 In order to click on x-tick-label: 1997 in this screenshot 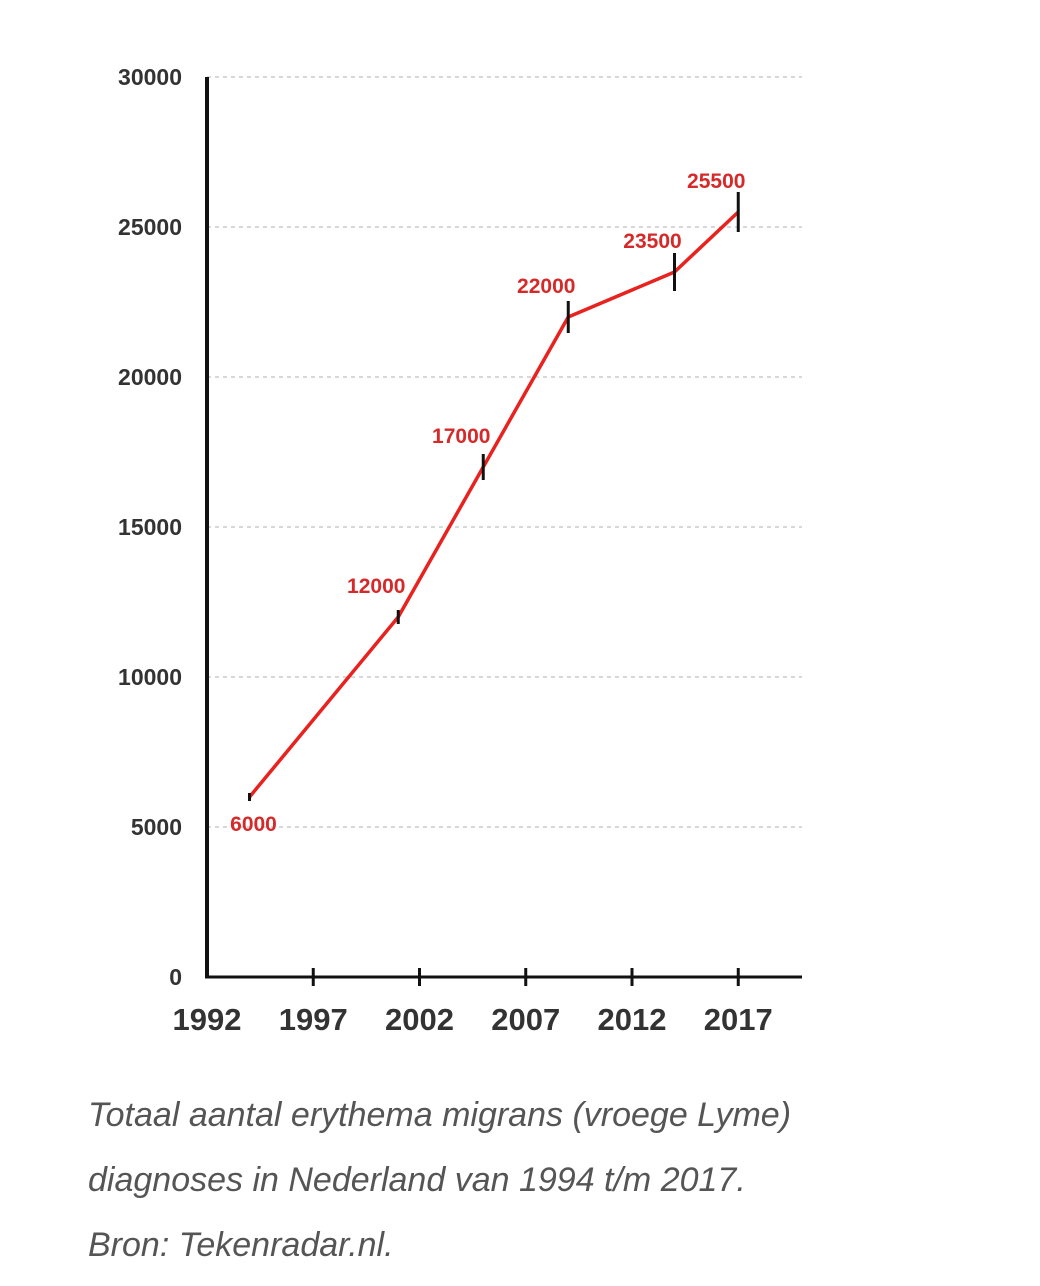, I will do `click(313, 1019)`.